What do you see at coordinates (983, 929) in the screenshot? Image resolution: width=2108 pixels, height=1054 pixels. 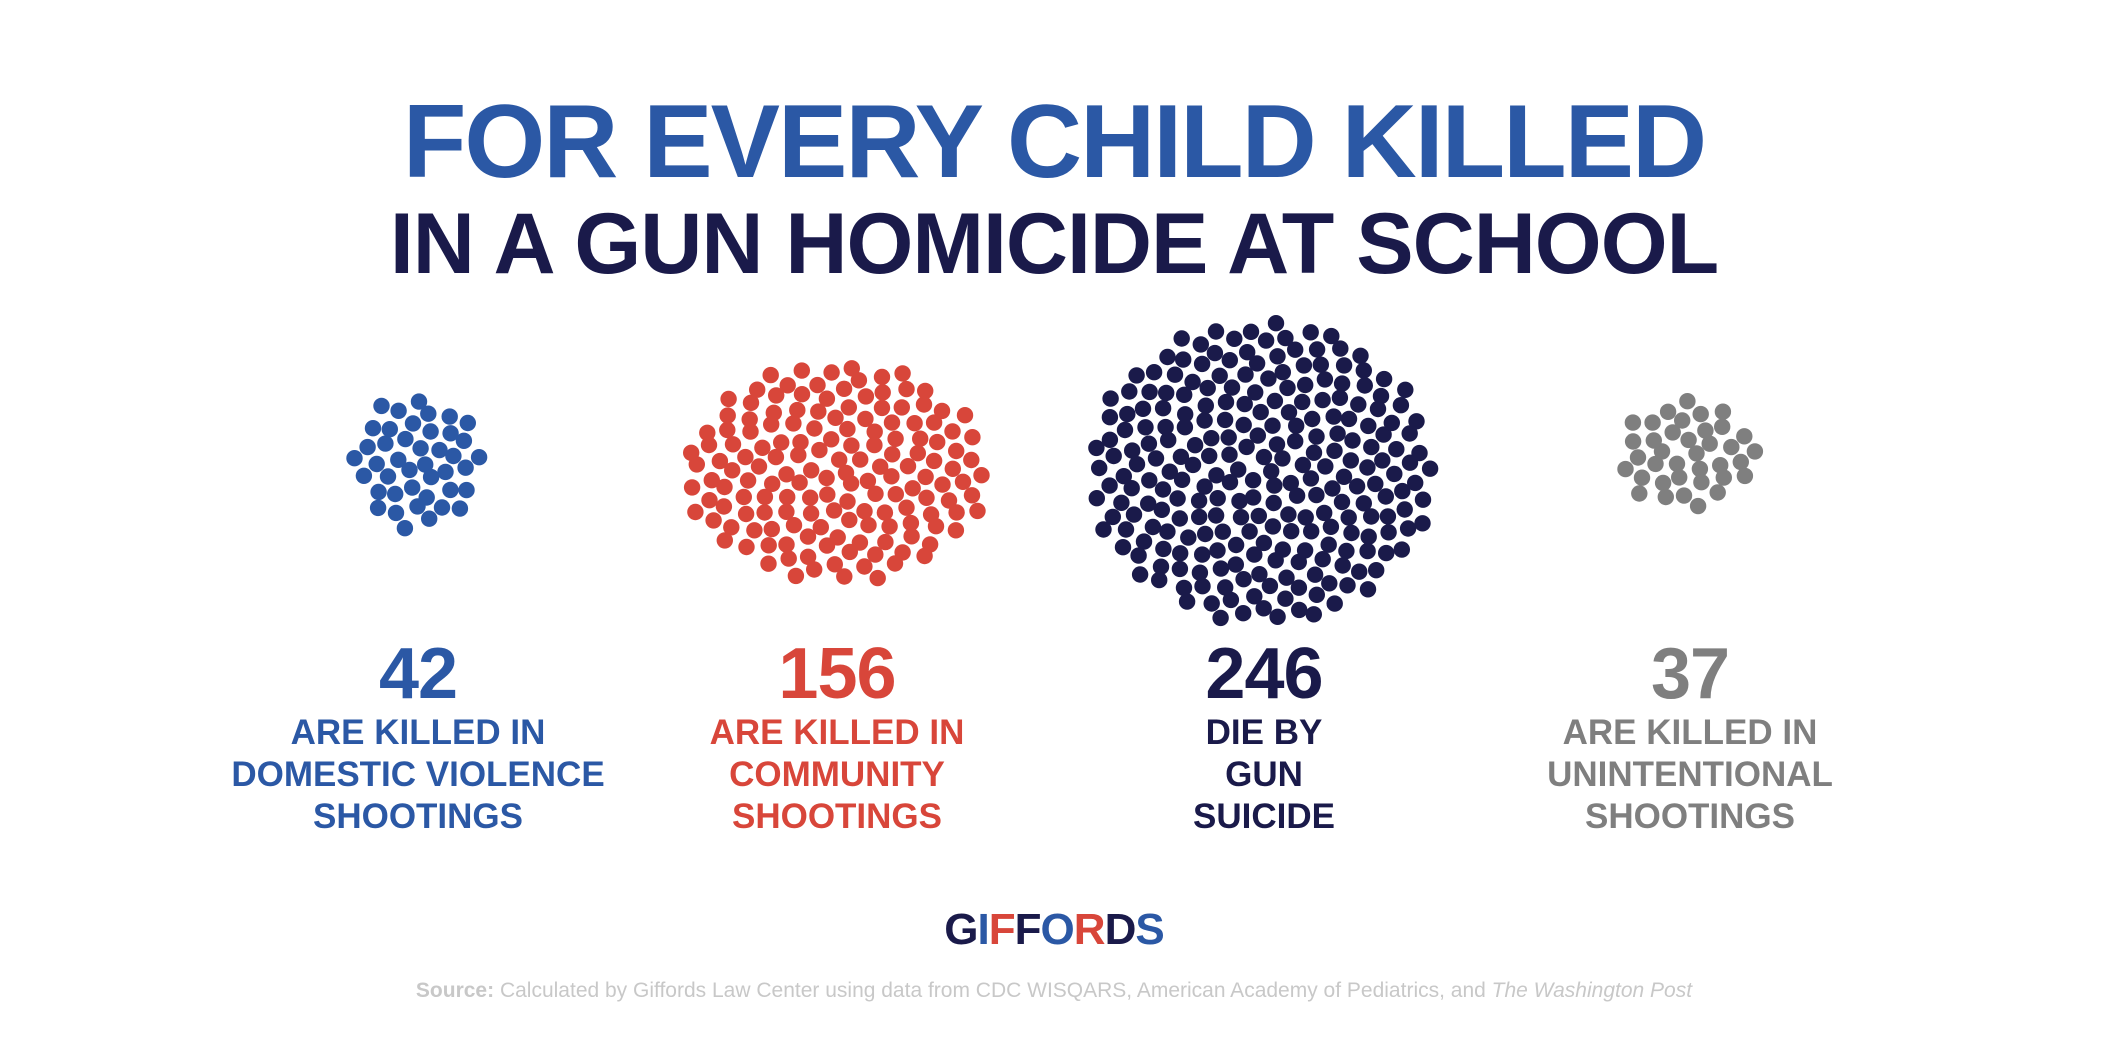 I see `logo-letter: I` at bounding box center [983, 929].